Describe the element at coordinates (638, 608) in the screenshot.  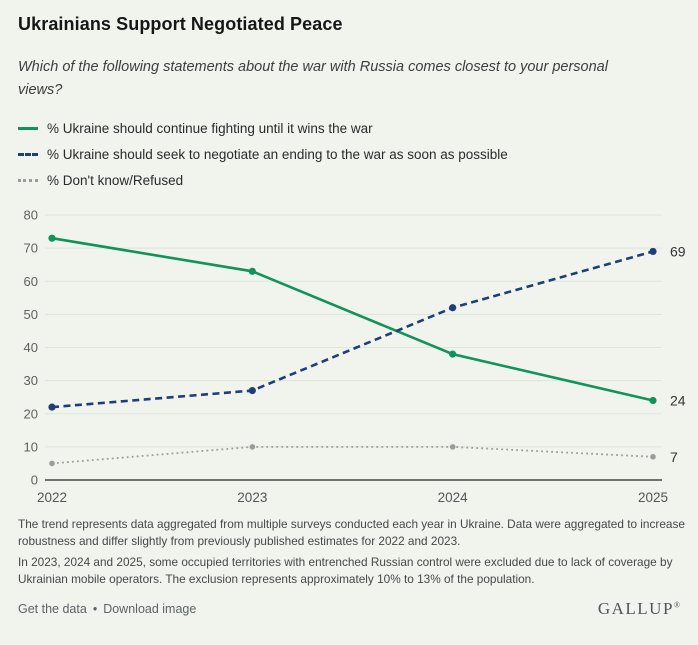
I see `gallup-logo: GALLUP®` at that location.